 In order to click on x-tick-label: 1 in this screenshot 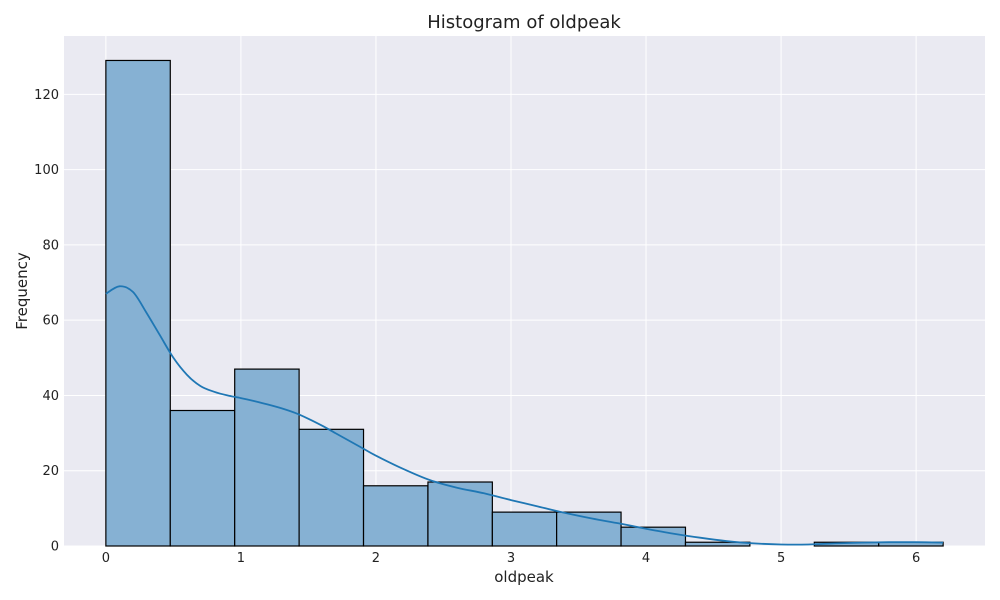, I will do `click(241, 558)`.